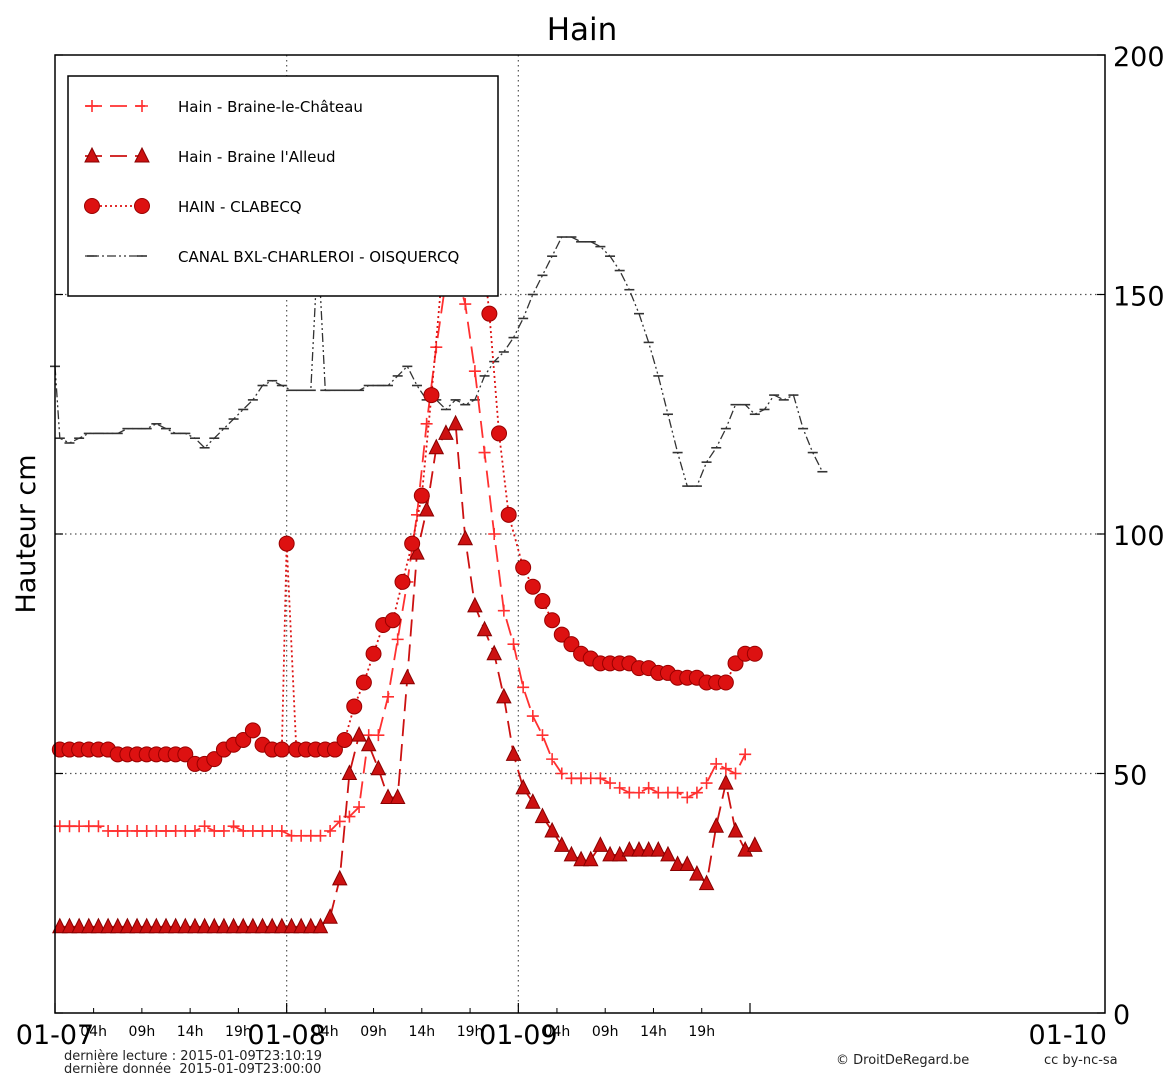  I want to click on legend-entry-canal-oisquercq: CANAL BXL-CHARLEROI - OISQUERCQ, so click(272, 257).